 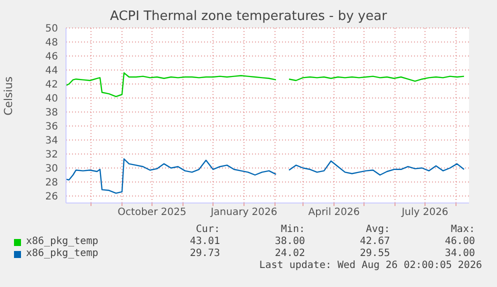 I want to click on y-tick-label: 34, so click(x=51, y=141).